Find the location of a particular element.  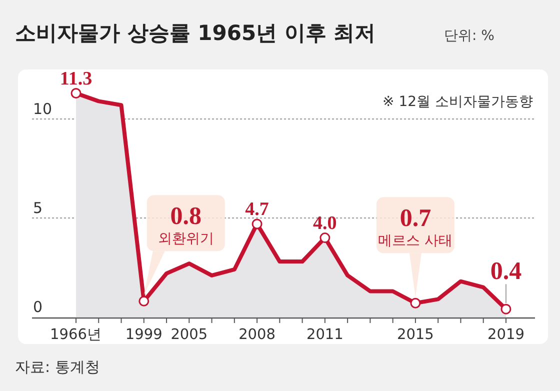

y-tick-label: 0 is located at coordinates (38, 307).